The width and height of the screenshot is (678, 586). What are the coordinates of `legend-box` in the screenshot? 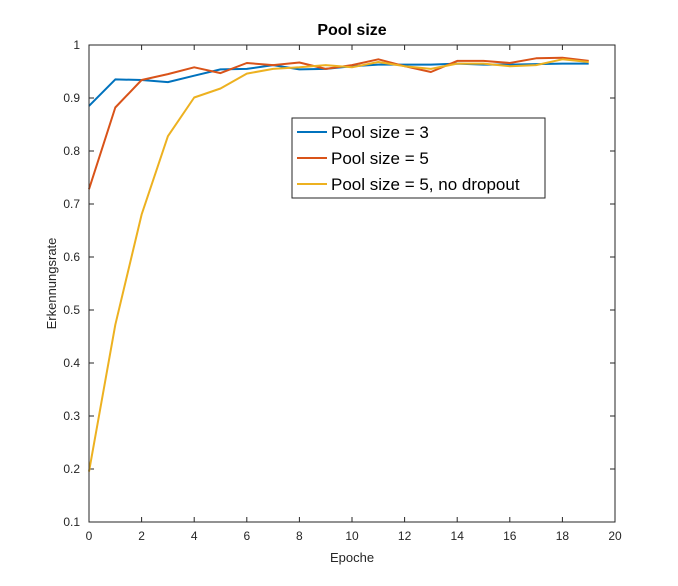 It's located at (418, 158).